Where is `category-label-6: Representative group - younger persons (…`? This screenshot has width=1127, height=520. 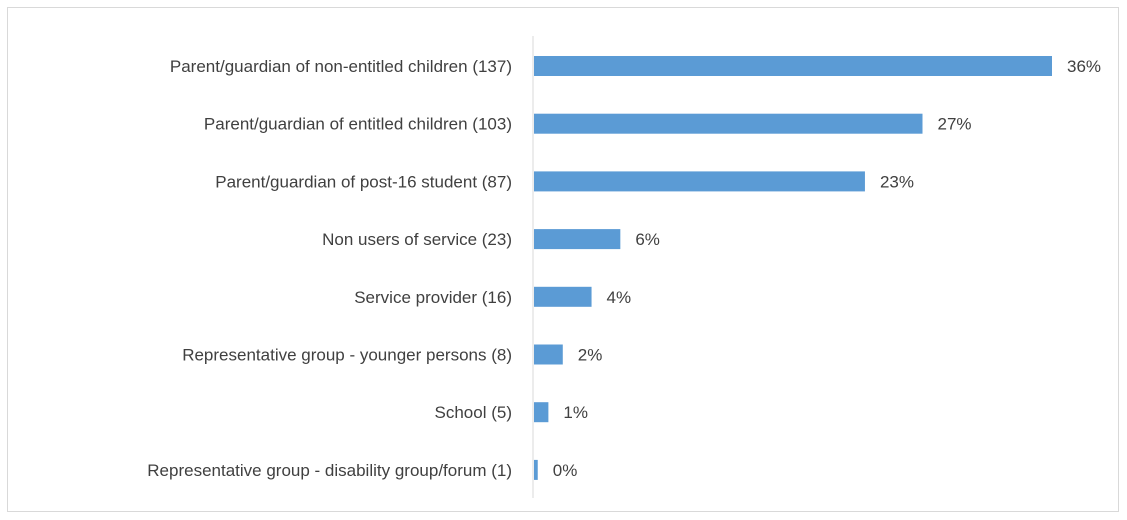 category-label-6: Representative group - younger persons (… is located at coordinates (347, 355).